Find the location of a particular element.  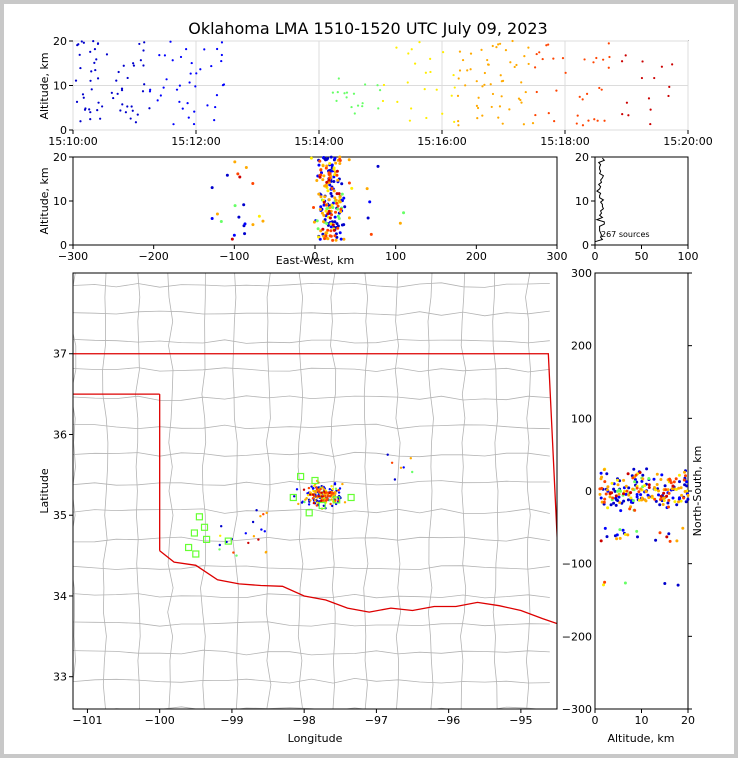

ns-axis-ticklabel: 0 is located at coordinates (588, 491).